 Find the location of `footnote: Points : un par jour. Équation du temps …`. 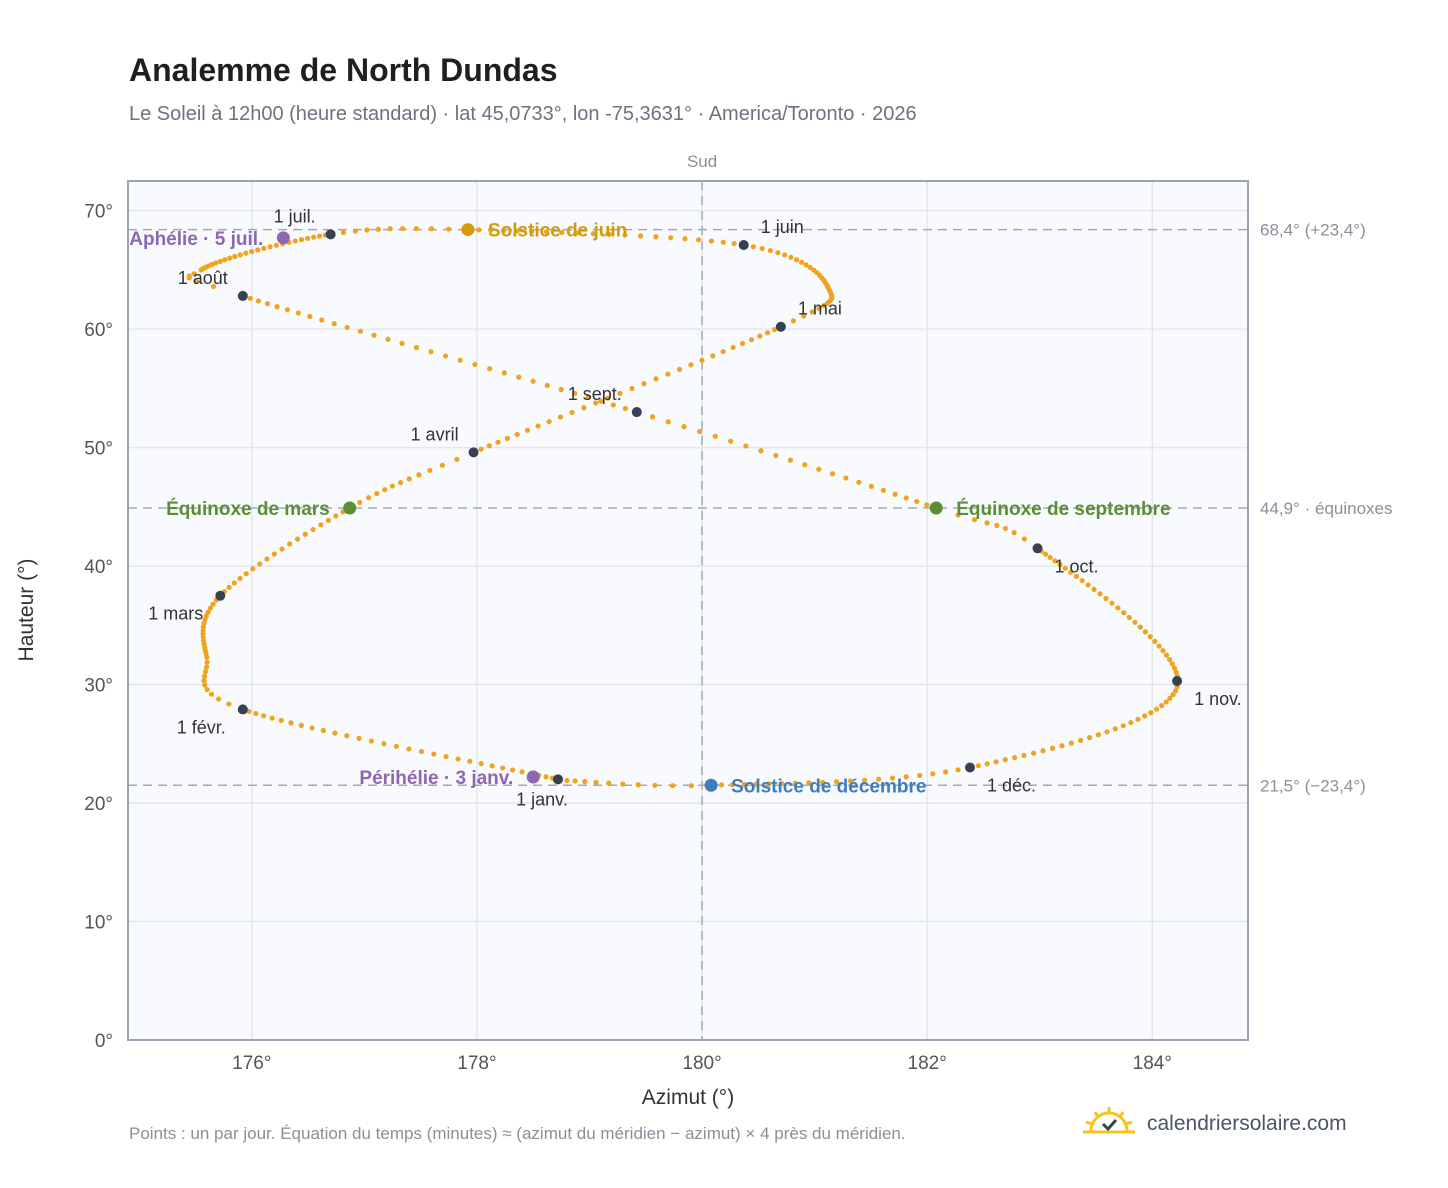

footnote: Points : un par jour. Équation du temps … is located at coordinates (517, 1133).